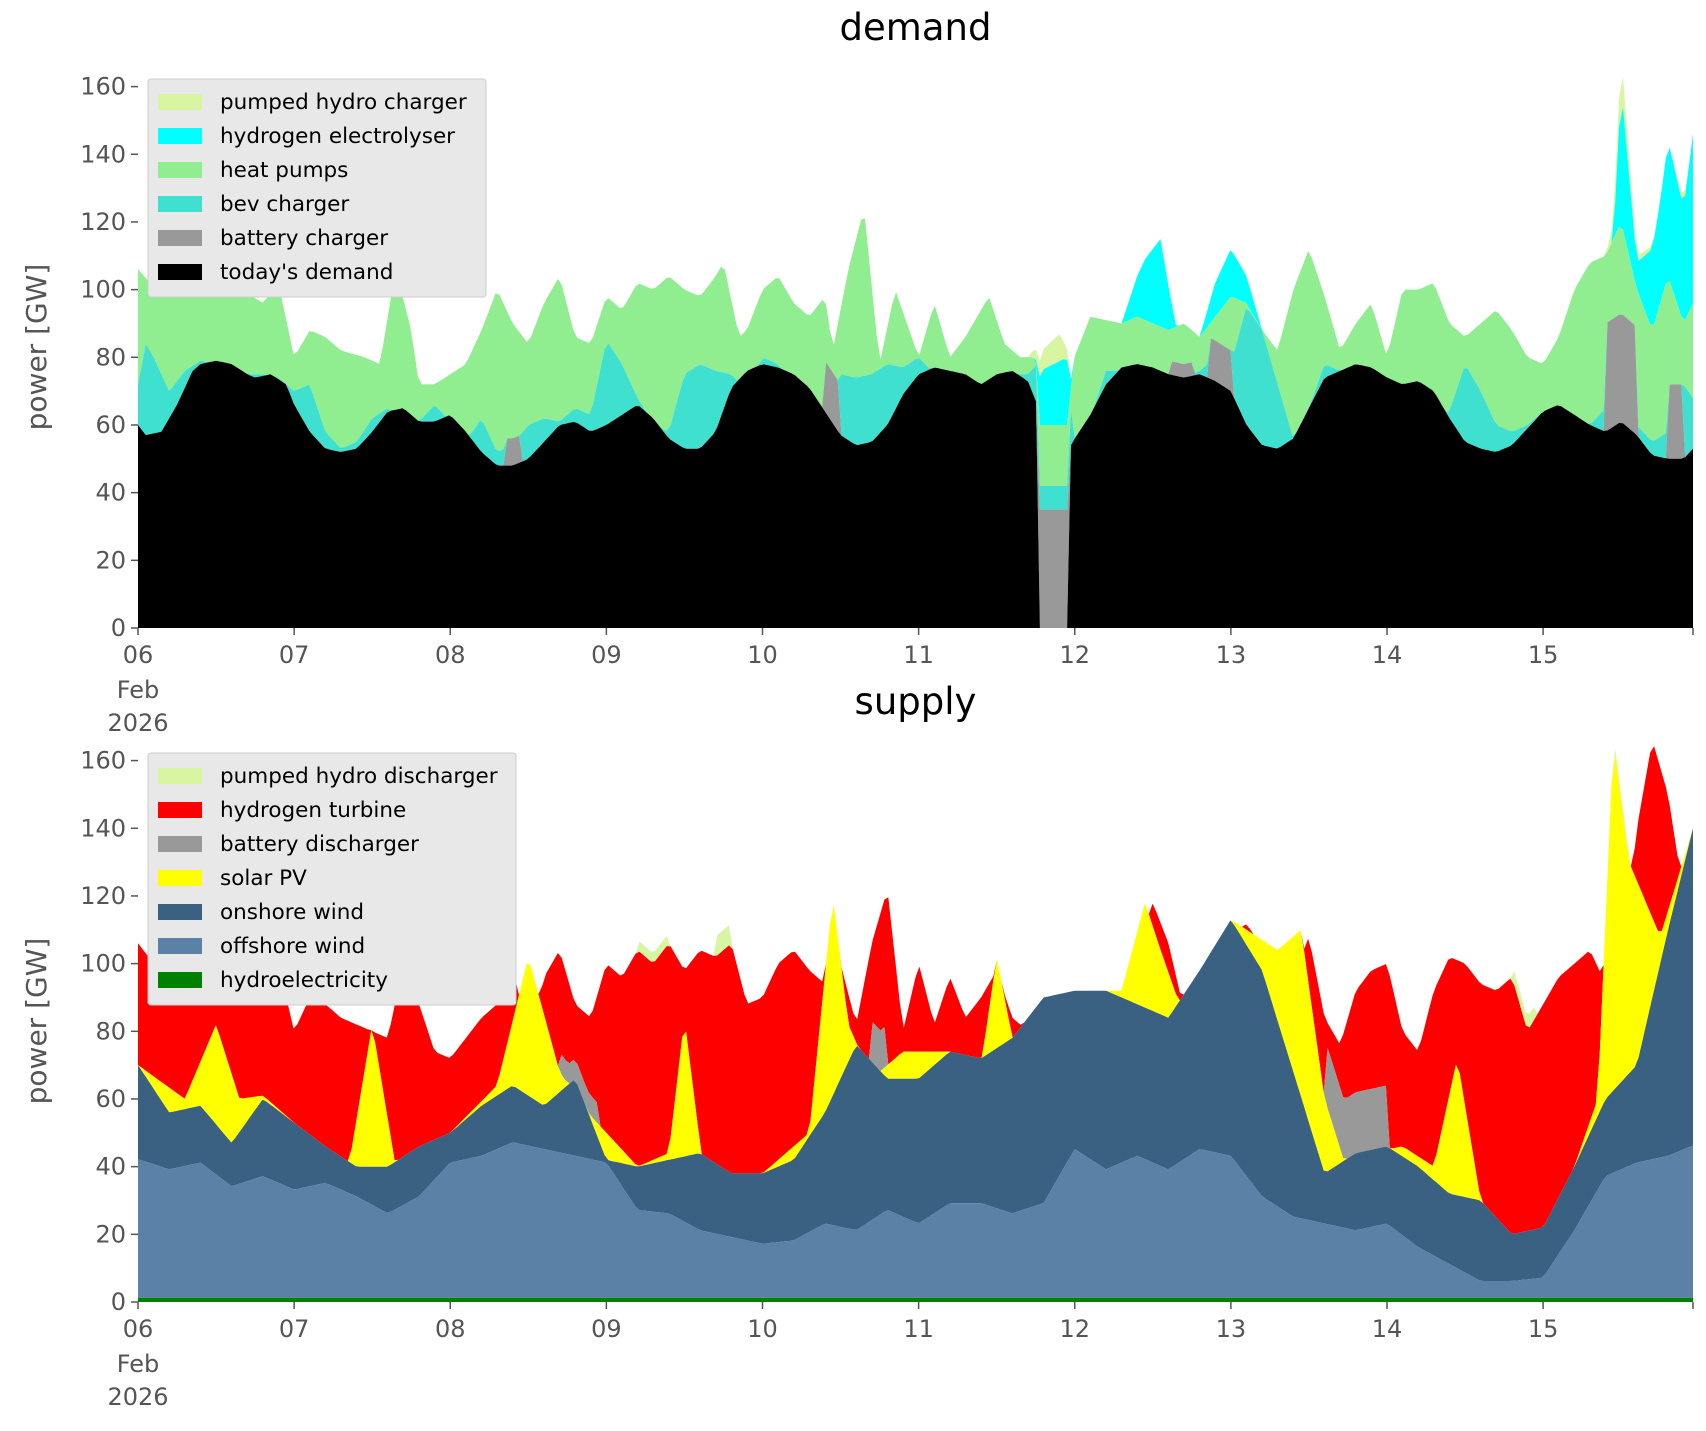 This screenshot has height=1431, width=1706. What do you see at coordinates (916, 27) in the screenshot?
I see `chart-title: demand` at bounding box center [916, 27].